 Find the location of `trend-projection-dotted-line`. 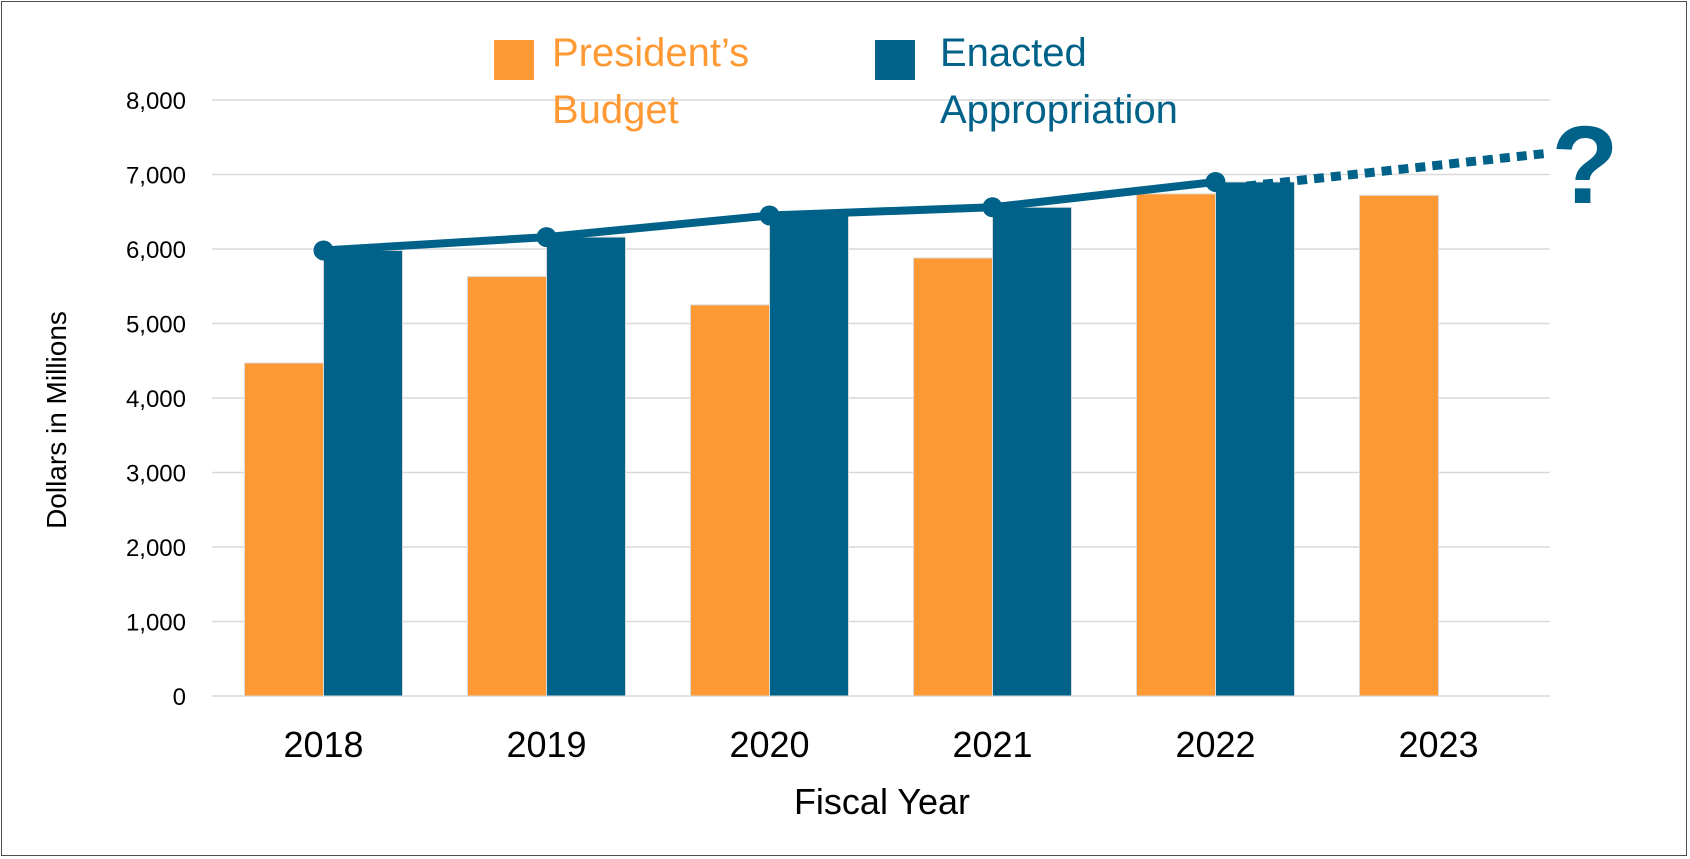

trend-projection-dotted-line is located at coordinates (1390, 170).